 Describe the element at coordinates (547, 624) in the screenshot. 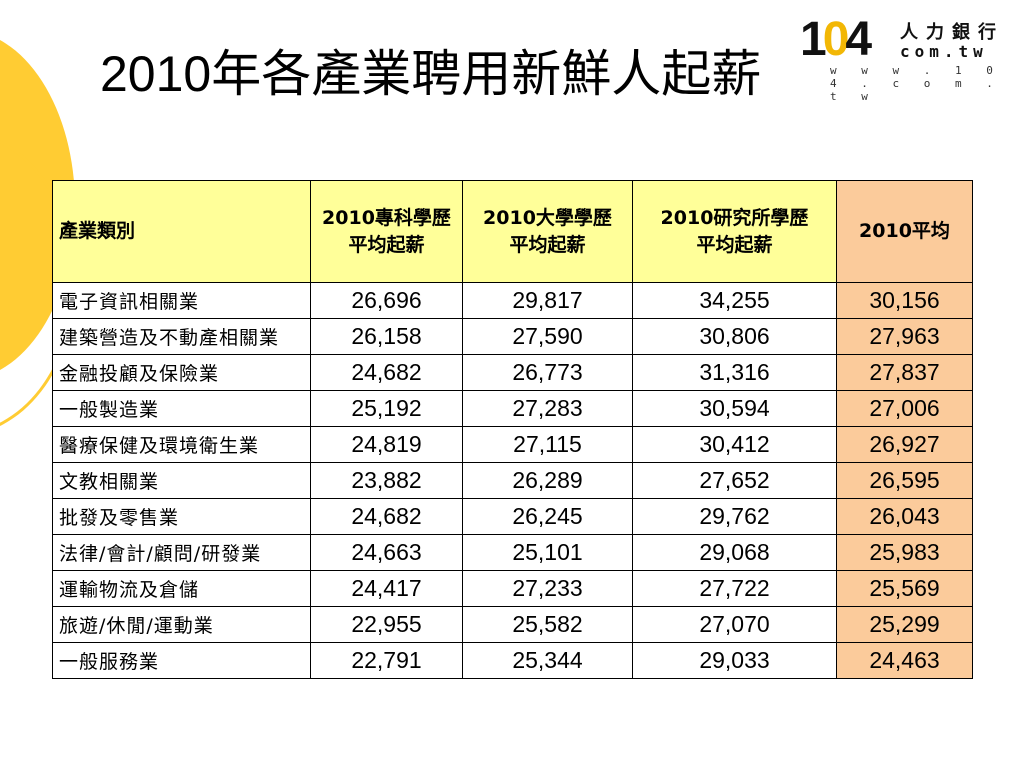

I see `bachelor-salary-cell: 25,582` at that location.